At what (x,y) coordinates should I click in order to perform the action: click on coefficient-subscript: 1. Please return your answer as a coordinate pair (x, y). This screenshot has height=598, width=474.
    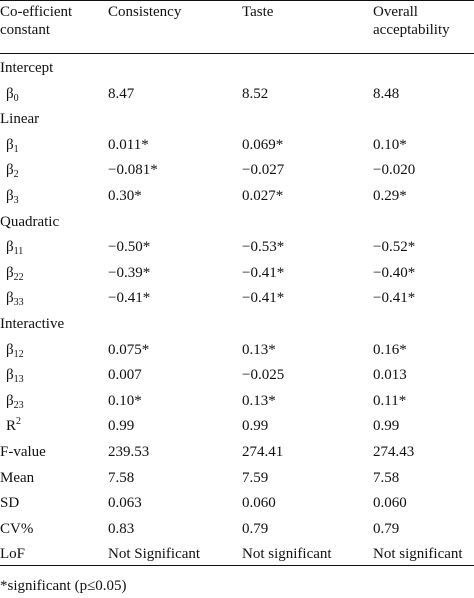
    Looking at the image, I should click on (16, 149).